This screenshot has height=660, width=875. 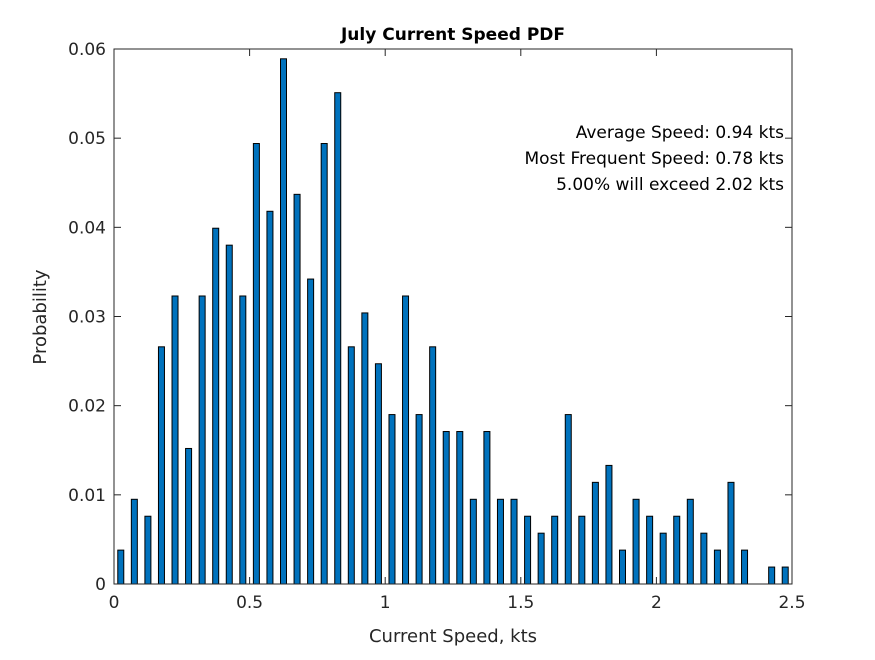 What do you see at coordinates (520, 603) in the screenshot?
I see `x-tick-label: 1.5` at bounding box center [520, 603].